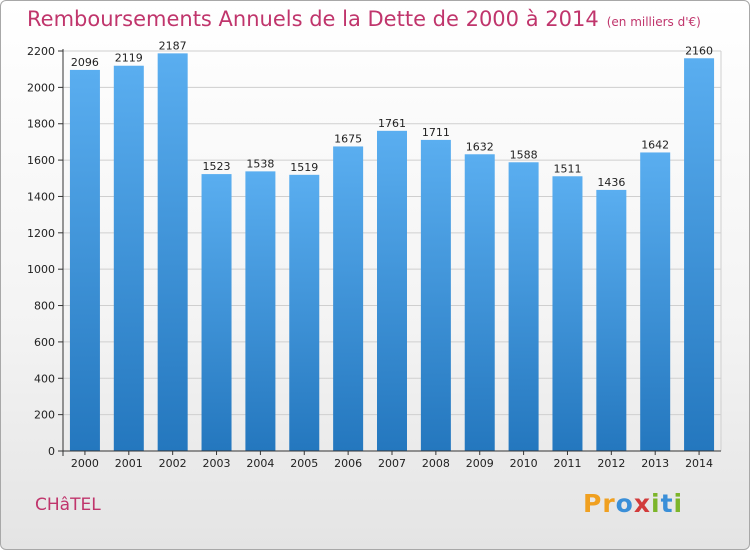  What do you see at coordinates (348, 299) in the screenshot?
I see `bar-2006` at bounding box center [348, 299].